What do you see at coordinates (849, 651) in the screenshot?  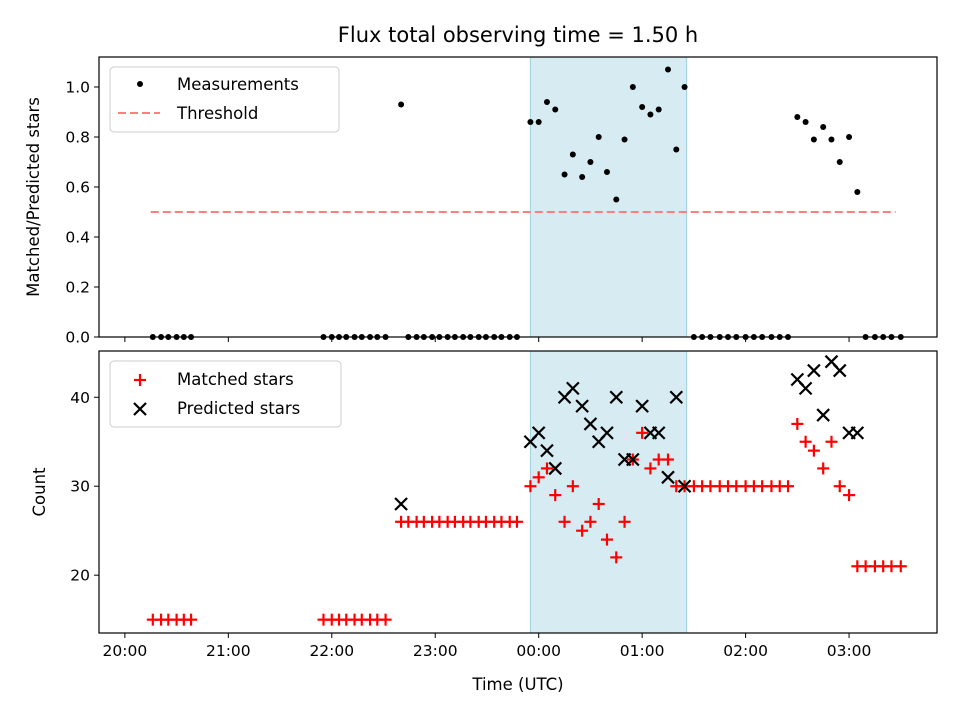 I see `x-tick-label: 03:00` at bounding box center [849, 651].